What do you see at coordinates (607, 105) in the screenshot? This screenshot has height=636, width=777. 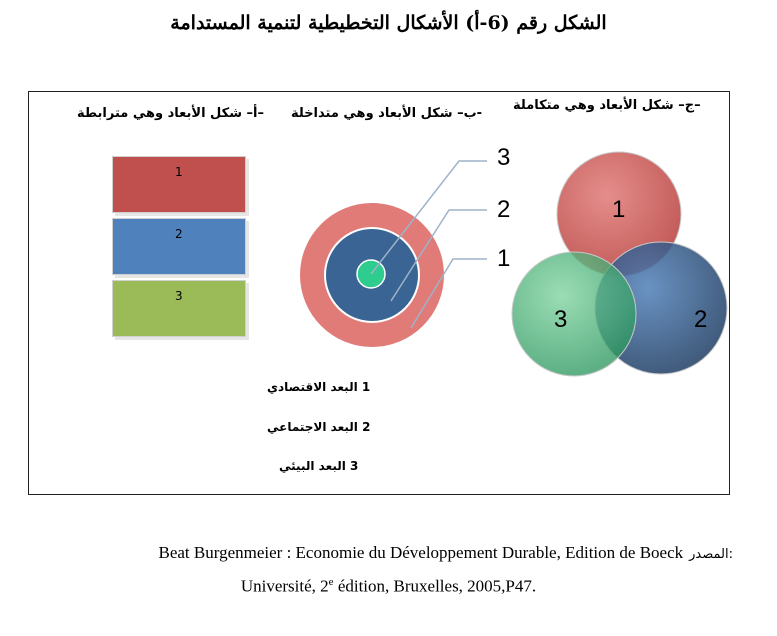 I see `panel-c-title: –ج– شكل الأبعاد وهي متكاملة` at bounding box center [607, 105].